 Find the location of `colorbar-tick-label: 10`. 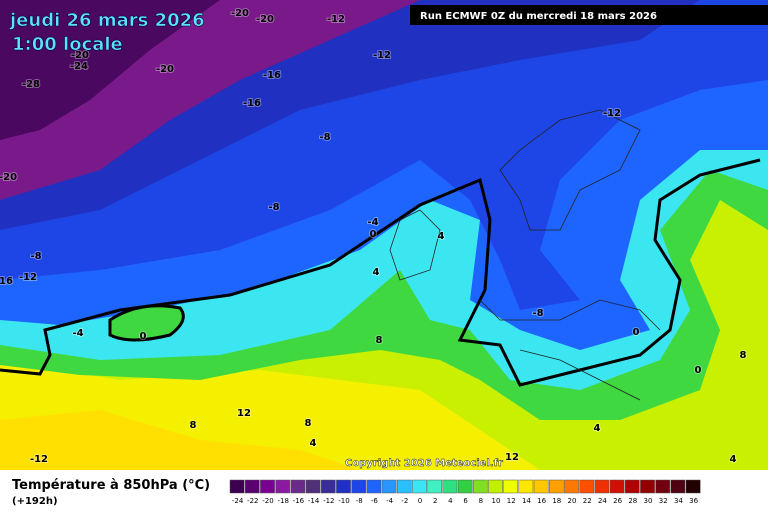

colorbar-tick-label: 10 is located at coordinates (496, 501).